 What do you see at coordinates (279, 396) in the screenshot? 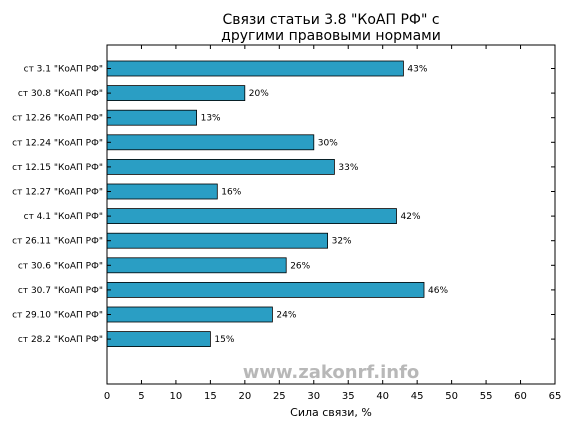
I see `x-tick-label-5: 25` at bounding box center [279, 396].